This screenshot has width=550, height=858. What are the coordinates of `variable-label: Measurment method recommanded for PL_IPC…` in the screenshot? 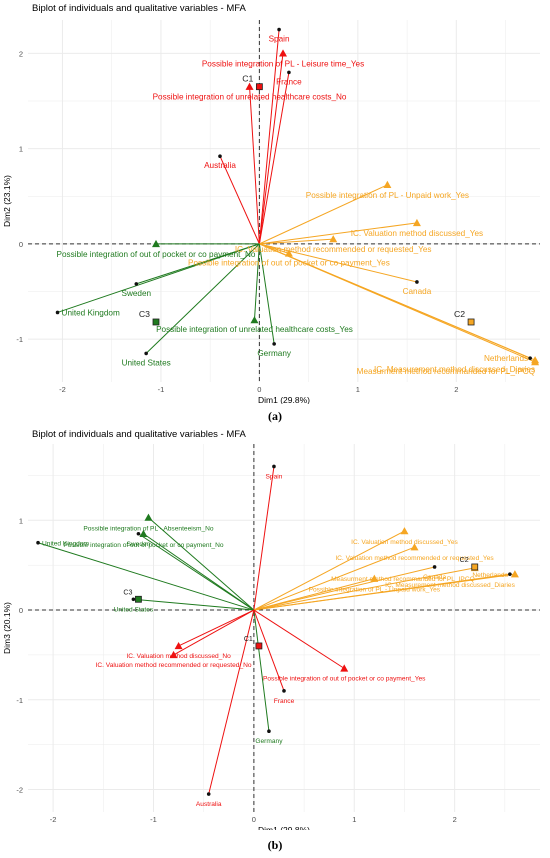 It's located at (446, 371).